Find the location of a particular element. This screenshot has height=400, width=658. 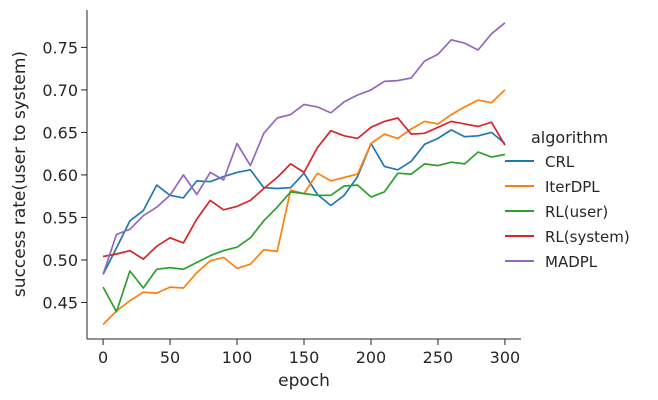

y-tick-label: 0.60 is located at coordinates (60, 175).